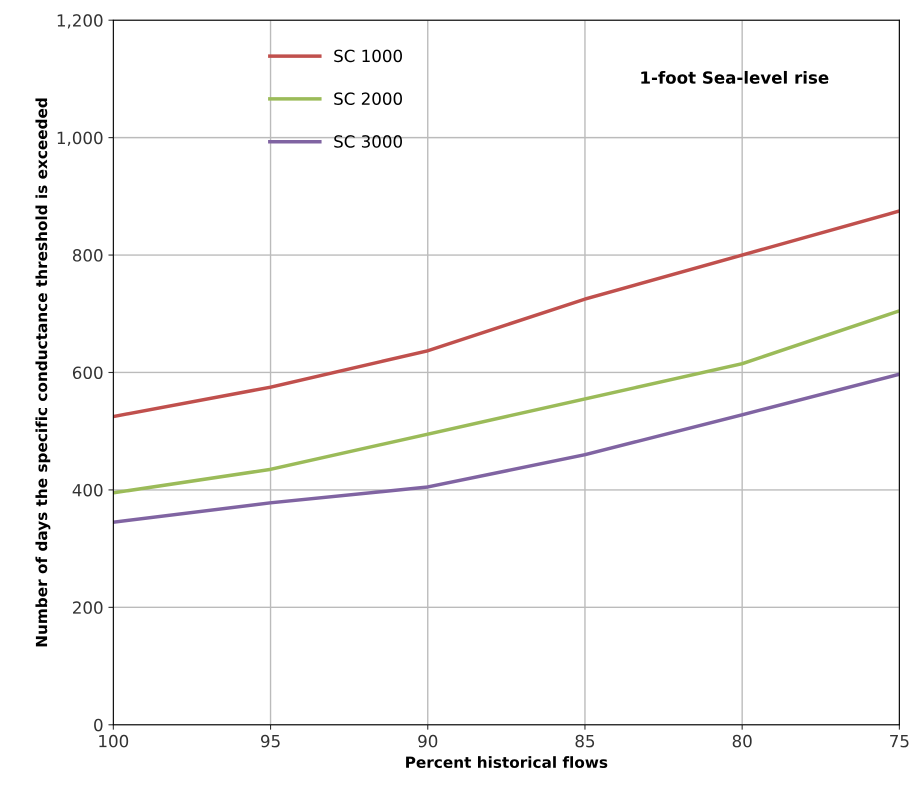  I want to click on y-tick-label: 200, so click(88, 607).